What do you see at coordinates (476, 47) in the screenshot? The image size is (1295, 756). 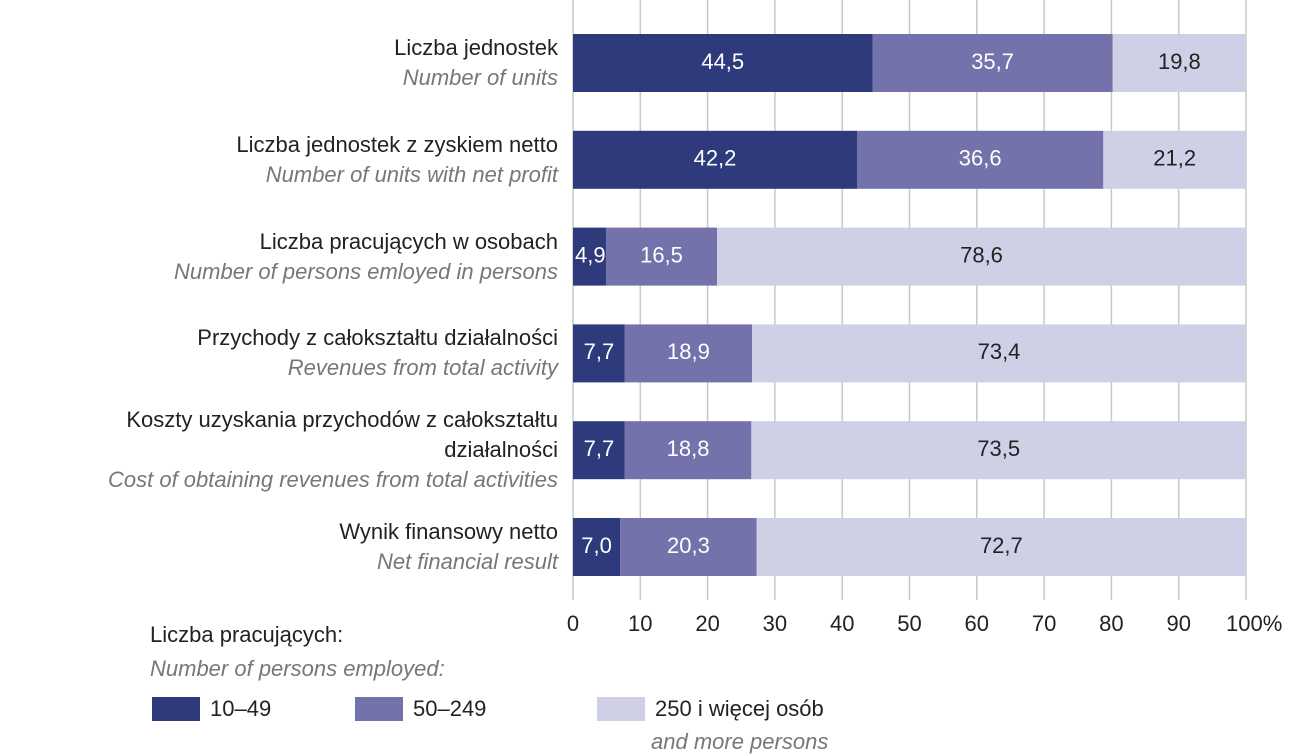 I see `category-name: Liczba jednostek` at bounding box center [476, 47].